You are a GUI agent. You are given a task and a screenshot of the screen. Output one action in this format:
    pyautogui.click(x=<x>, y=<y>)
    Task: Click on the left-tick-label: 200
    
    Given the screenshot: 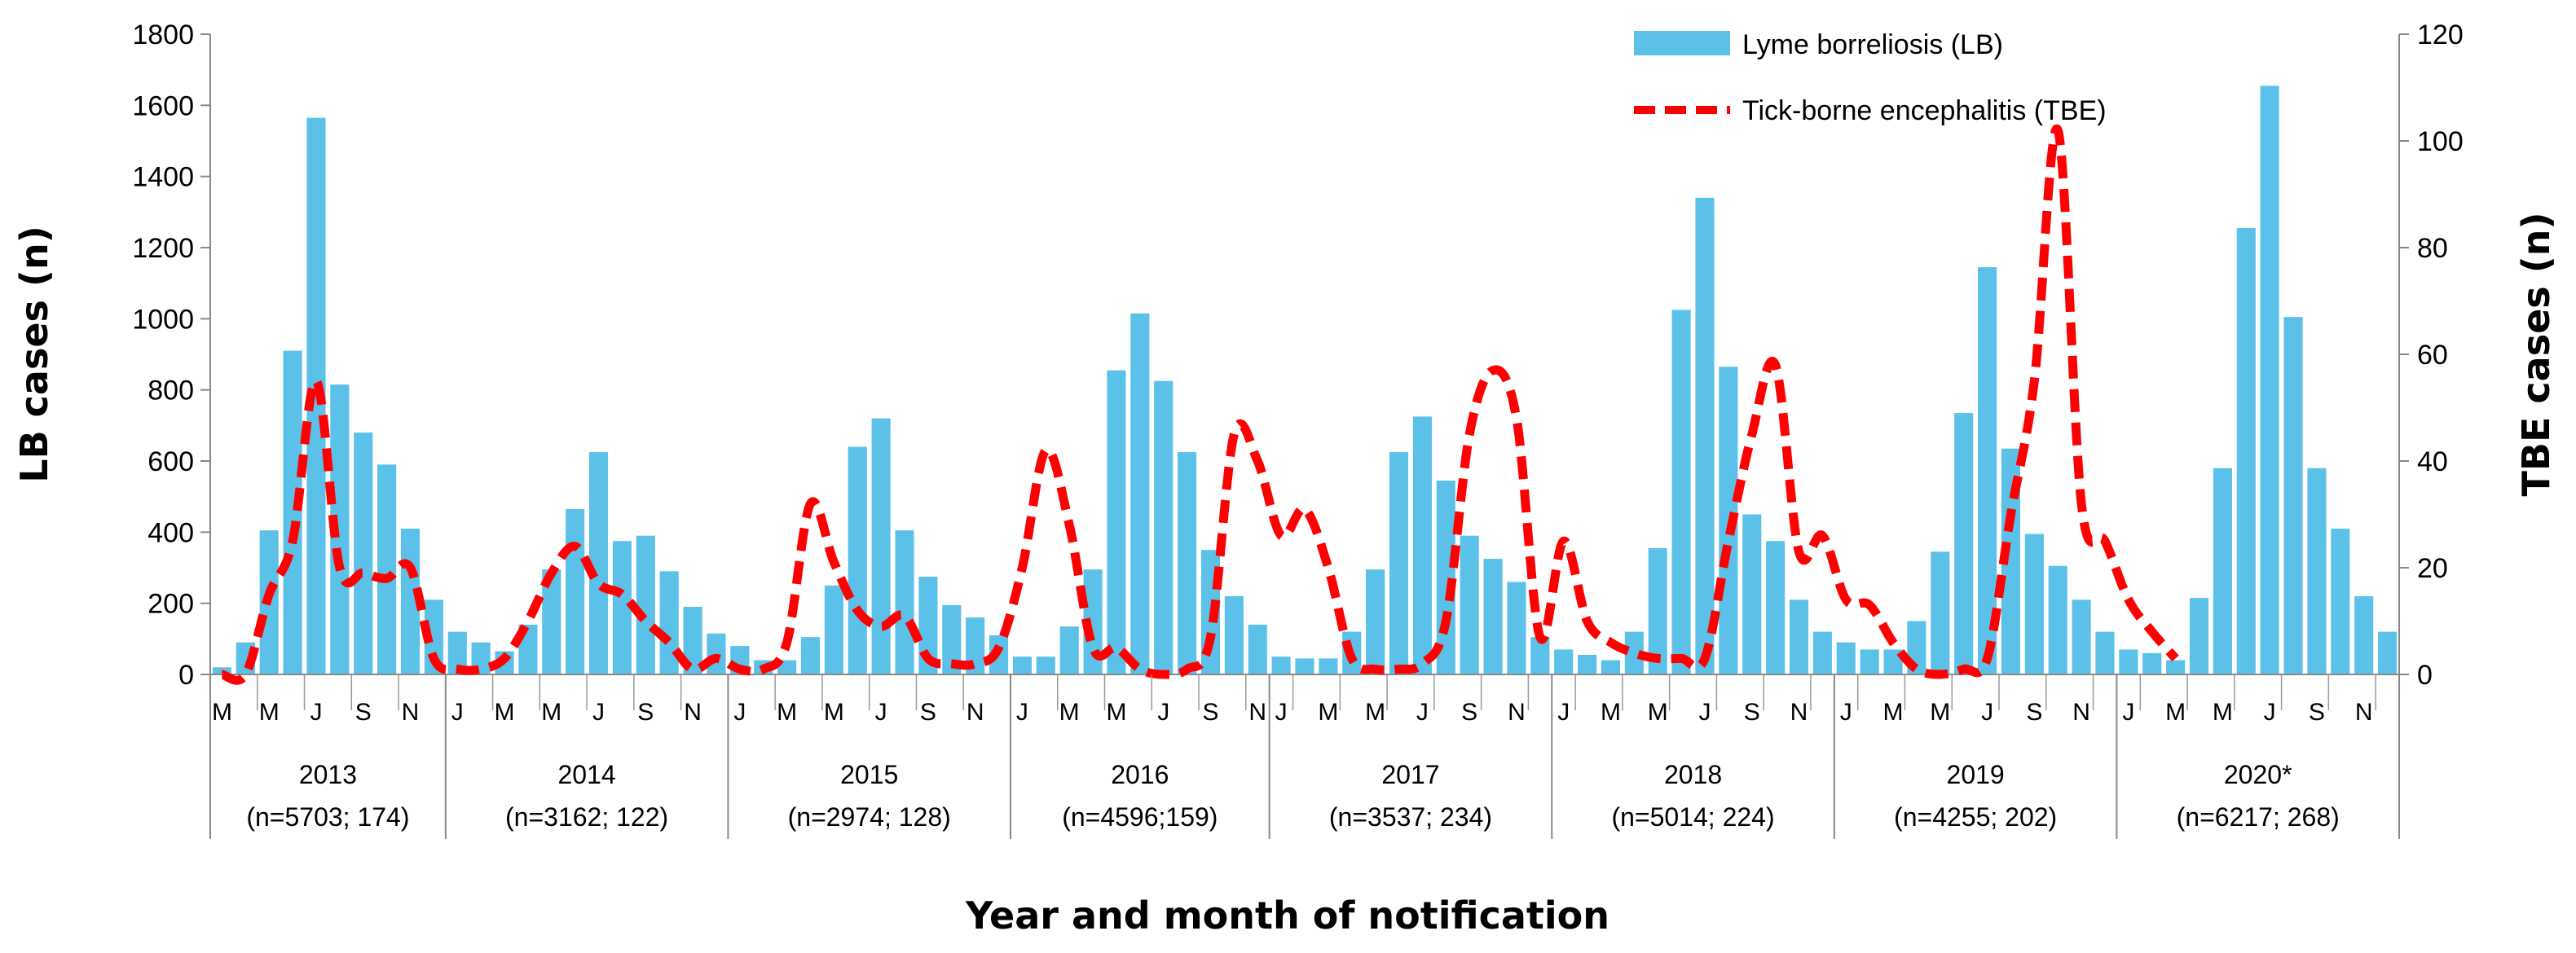 What is the action you would take?
    pyautogui.click(x=171, y=604)
    